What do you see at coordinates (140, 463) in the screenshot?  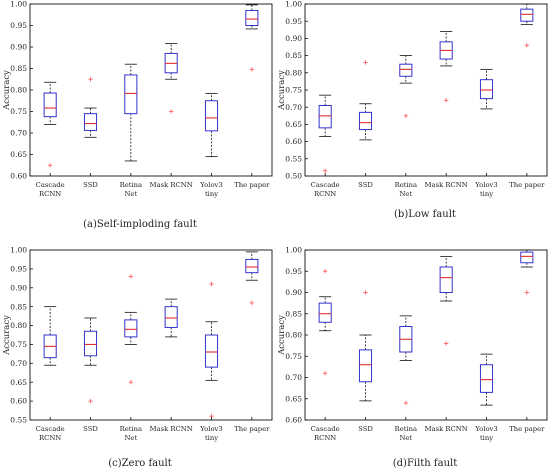 I see `panel-caption: (c)Zero fault` at bounding box center [140, 463].